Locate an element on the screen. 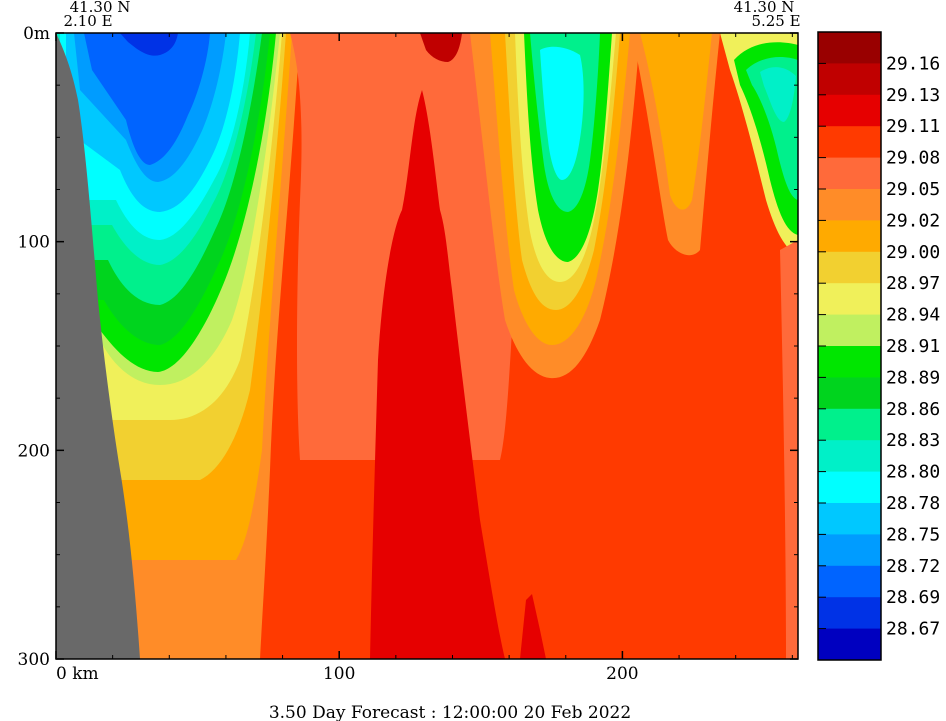  corner-right-lon: 5.25 E is located at coordinates (775, 21).